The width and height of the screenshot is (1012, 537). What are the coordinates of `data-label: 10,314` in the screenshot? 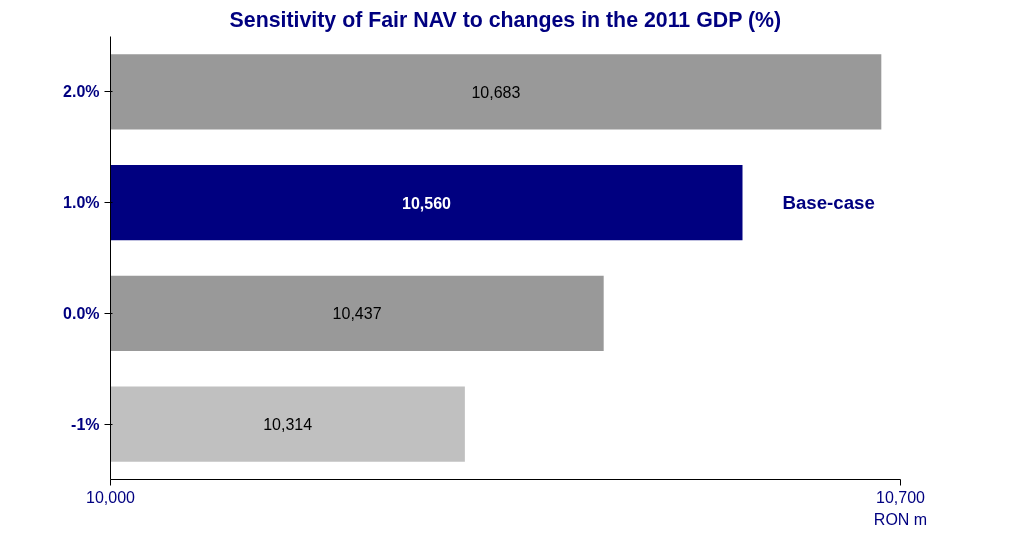 It's located at (288, 425).